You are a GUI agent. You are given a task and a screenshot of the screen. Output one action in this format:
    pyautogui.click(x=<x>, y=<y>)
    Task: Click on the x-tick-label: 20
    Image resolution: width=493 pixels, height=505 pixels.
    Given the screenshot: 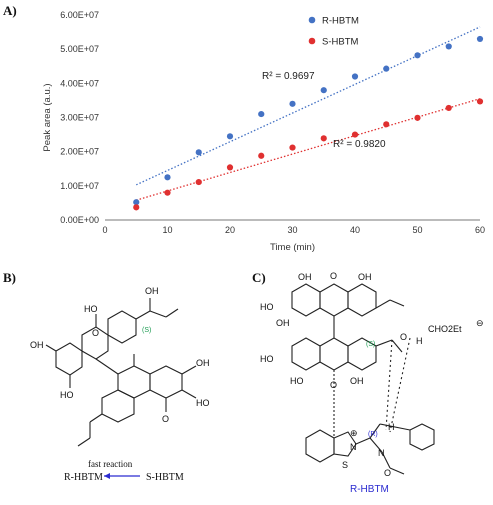 What is the action you would take?
    pyautogui.click(x=230, y=230)
    